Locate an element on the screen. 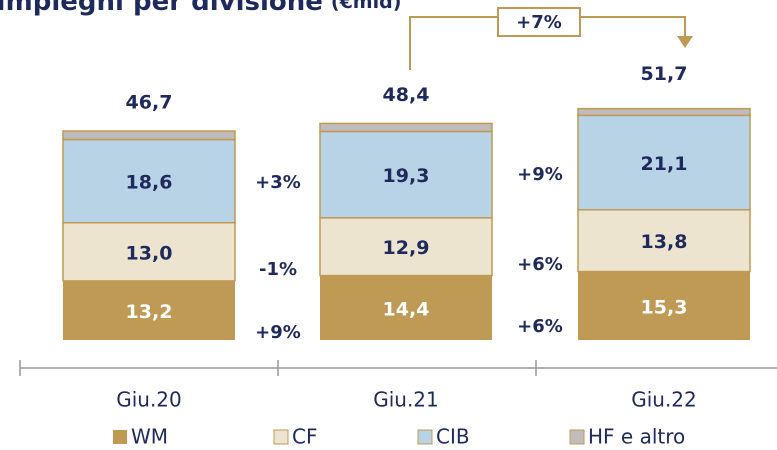 The image size is (777, 450). segment-label: 21,1 is located at coordinates (664, 164).